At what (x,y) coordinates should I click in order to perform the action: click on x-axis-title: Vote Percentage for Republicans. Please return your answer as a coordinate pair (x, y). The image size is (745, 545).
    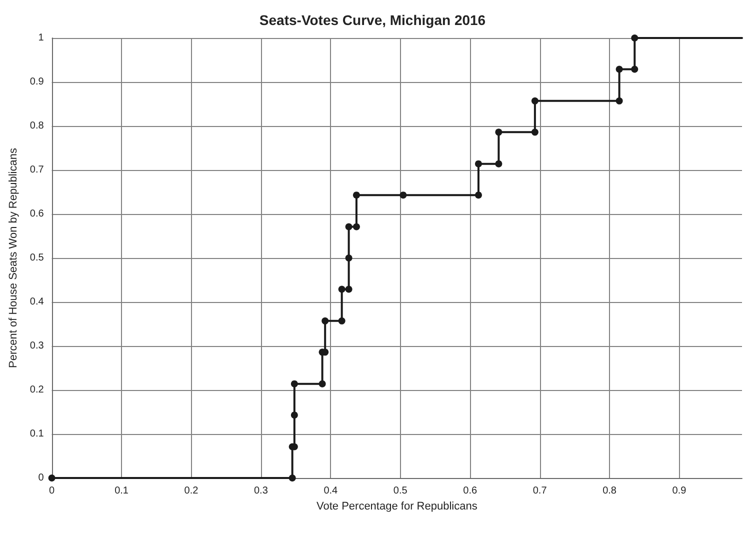
    Looking at the image, I should click on (397, 506).